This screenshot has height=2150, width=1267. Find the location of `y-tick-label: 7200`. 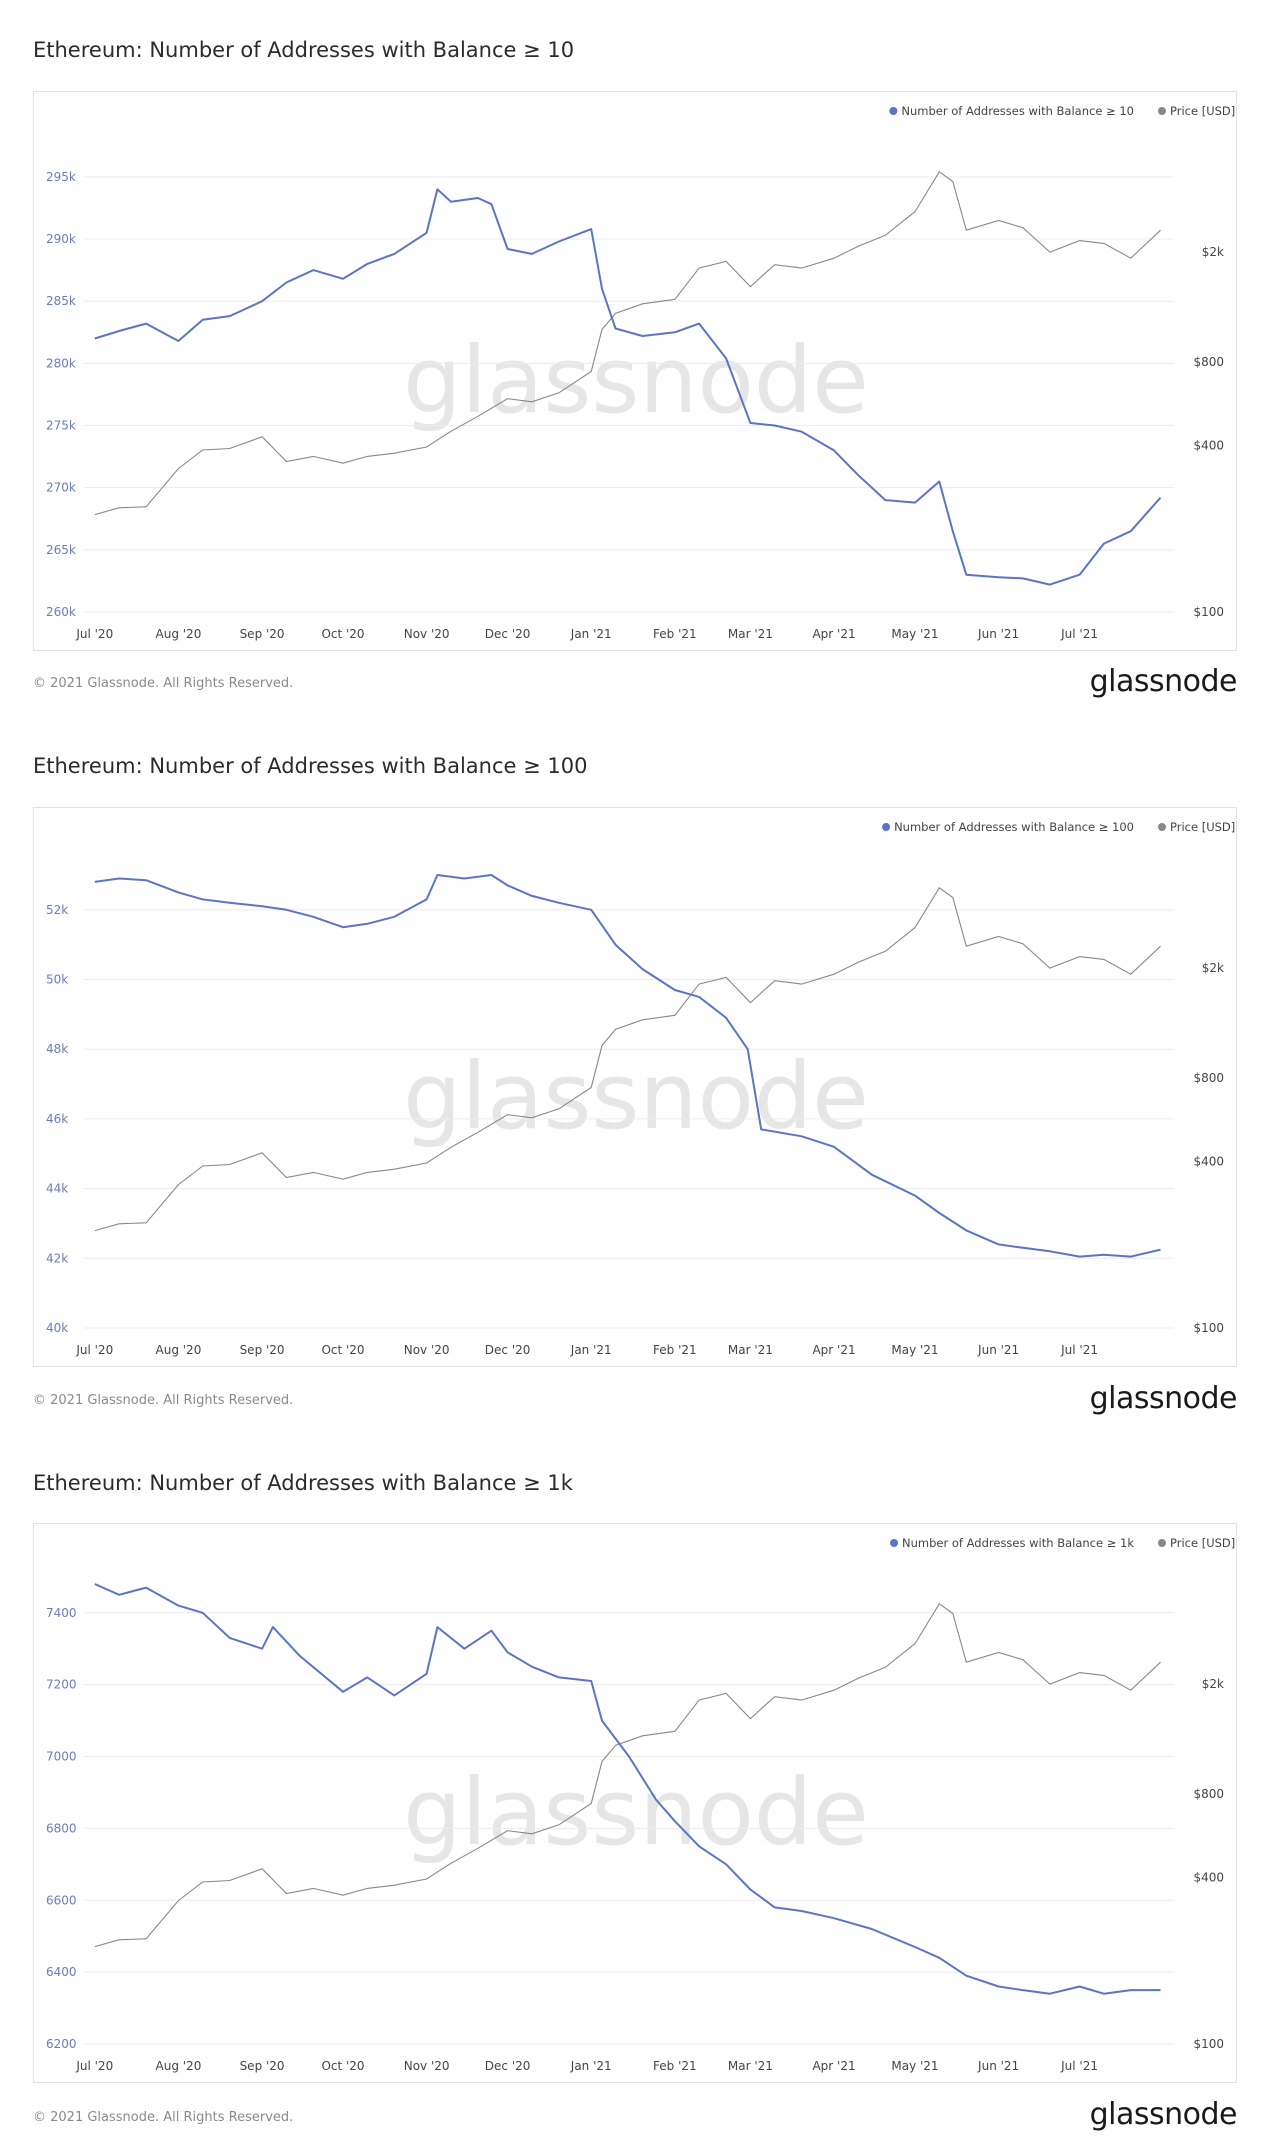

y-tick-label: 7200 is located at coordinates (61, 1685).